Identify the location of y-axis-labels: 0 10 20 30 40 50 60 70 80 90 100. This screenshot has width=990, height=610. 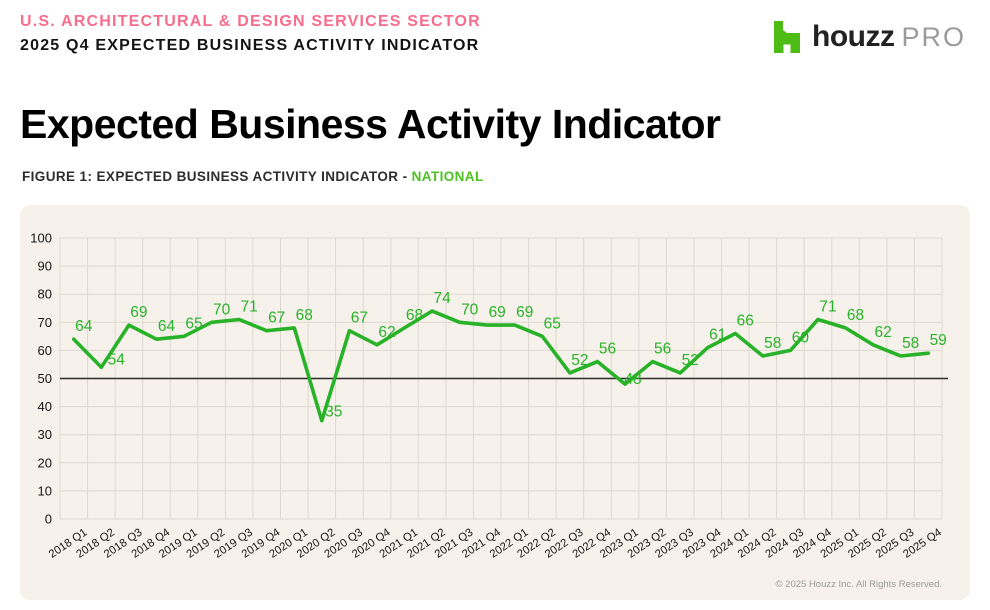
(41, 379).